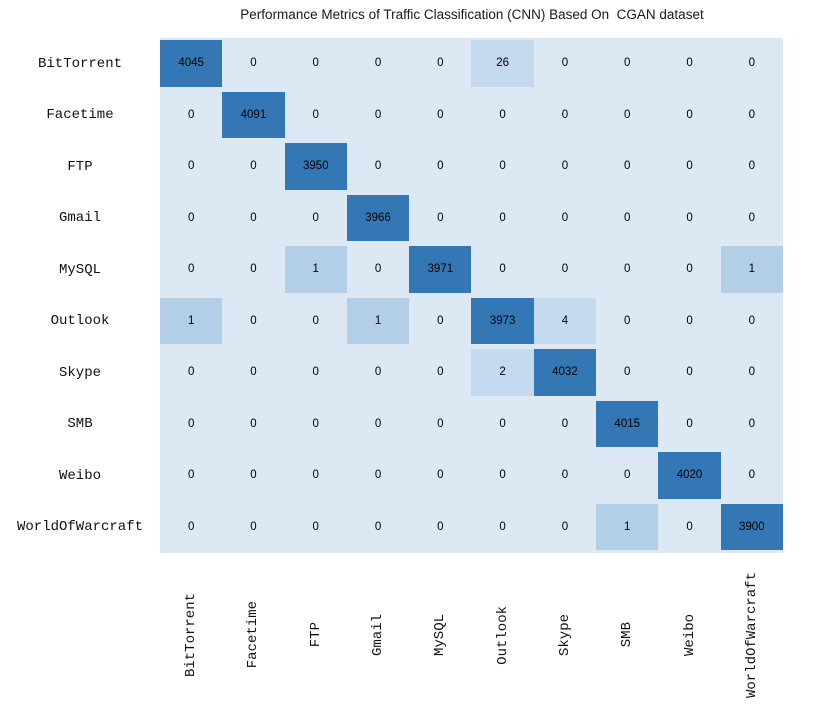 The width and height of the screenshot is (824, 720). Describe the element at coordinates (502, 64) in the screenshot. I see `matrix-cell: 26` at that location.